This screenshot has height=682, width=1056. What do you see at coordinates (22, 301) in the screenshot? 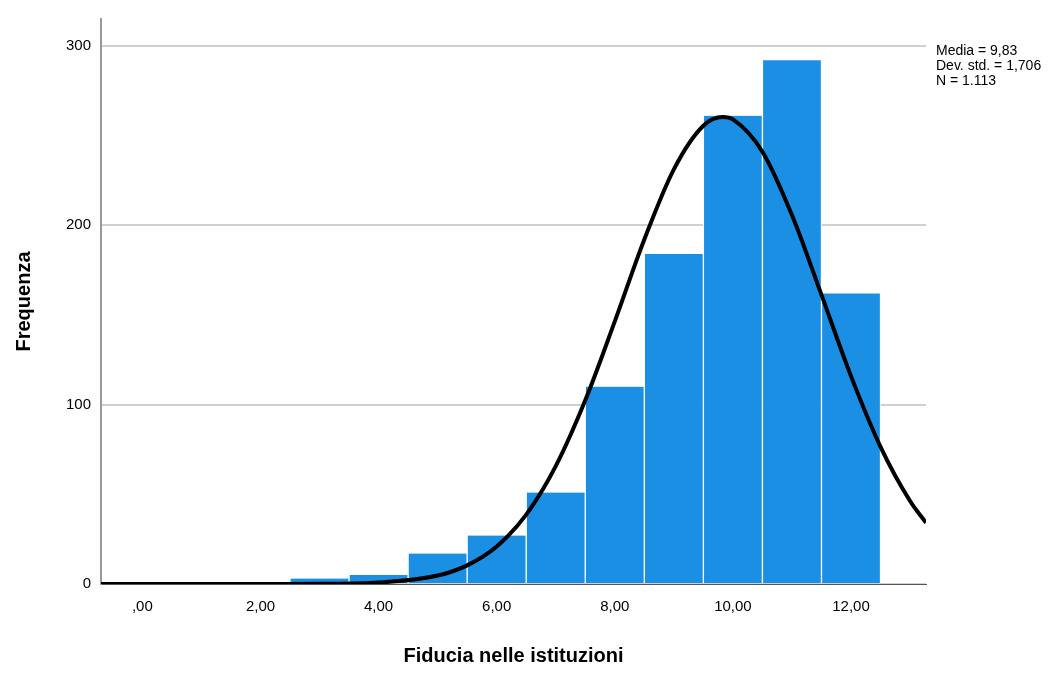
I see `y-axis-title: Frequenza` at bounding box center [22, 301].